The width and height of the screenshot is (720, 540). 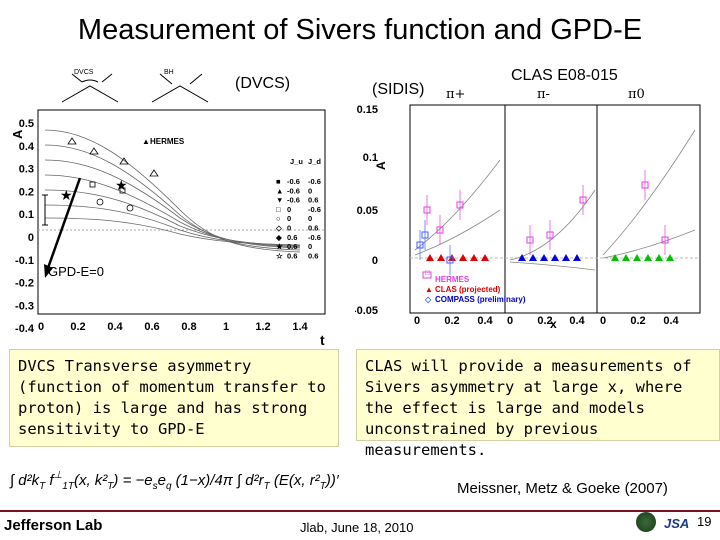 What do you see at coordinates (25, 329) in the screenshot?
I see `left-y-tick: -0.4` at bounding box center [25, 329].